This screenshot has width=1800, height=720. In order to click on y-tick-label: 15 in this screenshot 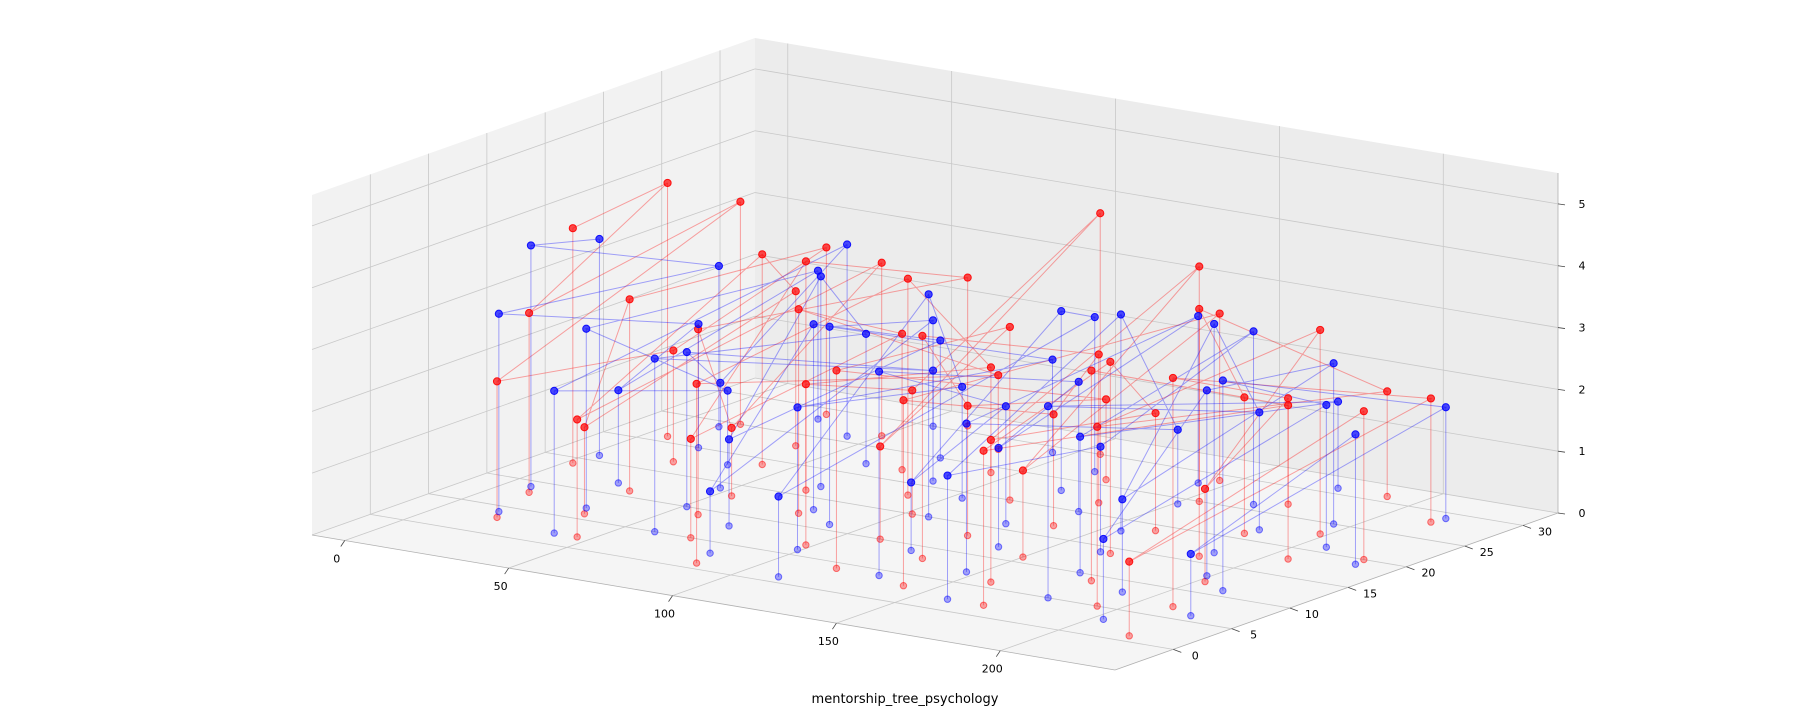, I will do `click(1370, 593)`.